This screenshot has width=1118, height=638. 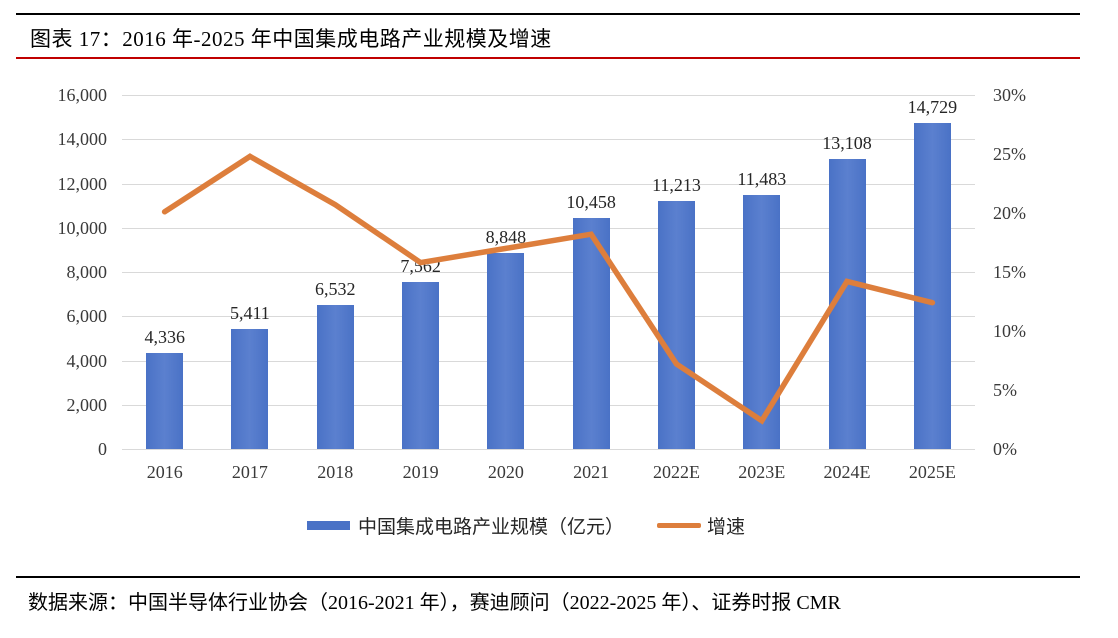 I want to click on title-accent-rule, so click(x=548, y=58).